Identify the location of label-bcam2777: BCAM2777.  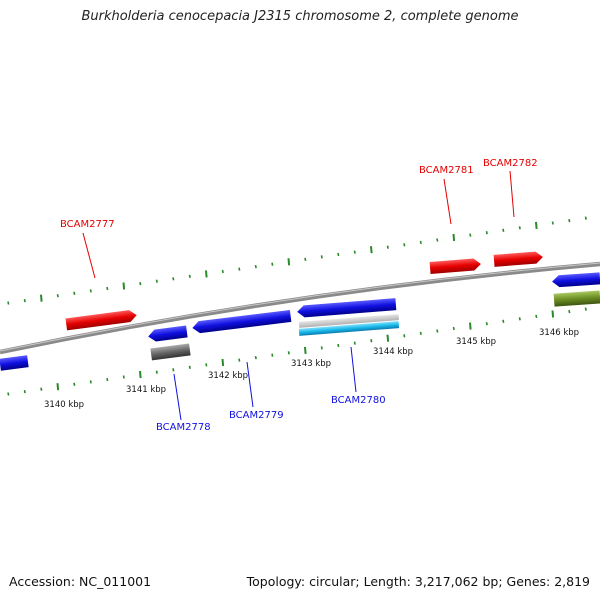
(87, 224).